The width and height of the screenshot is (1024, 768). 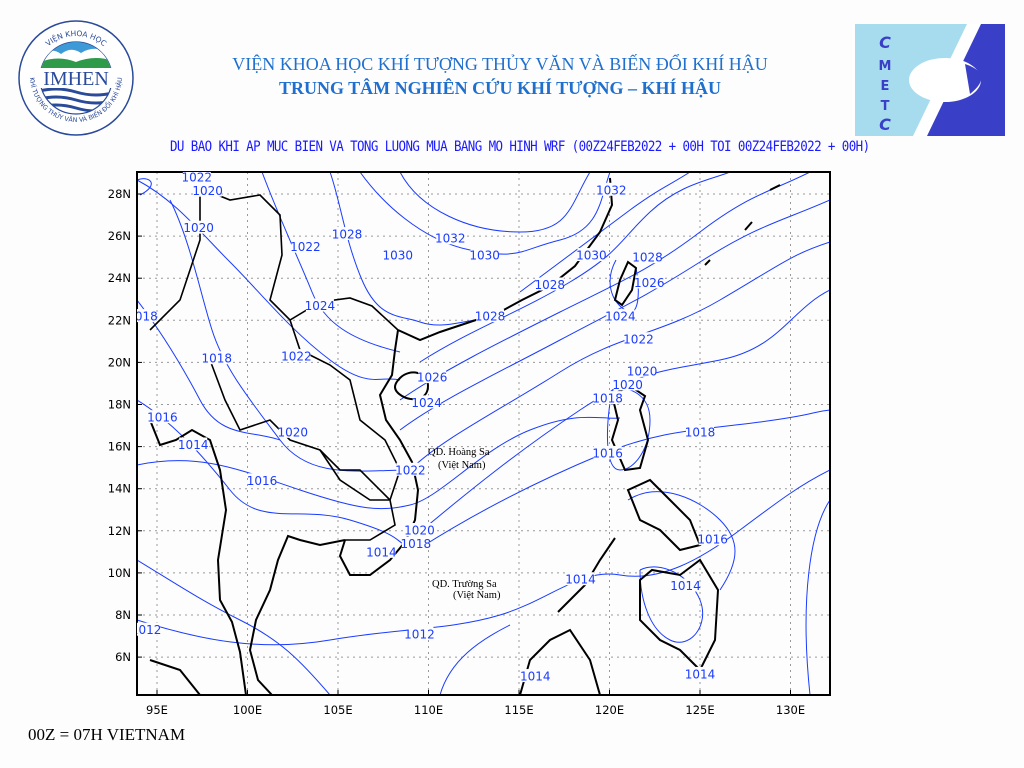 What do you see at coordinates (625, 283) in the screenshot?
I see `coastline-taiwan` at bounding box center [625, 283].